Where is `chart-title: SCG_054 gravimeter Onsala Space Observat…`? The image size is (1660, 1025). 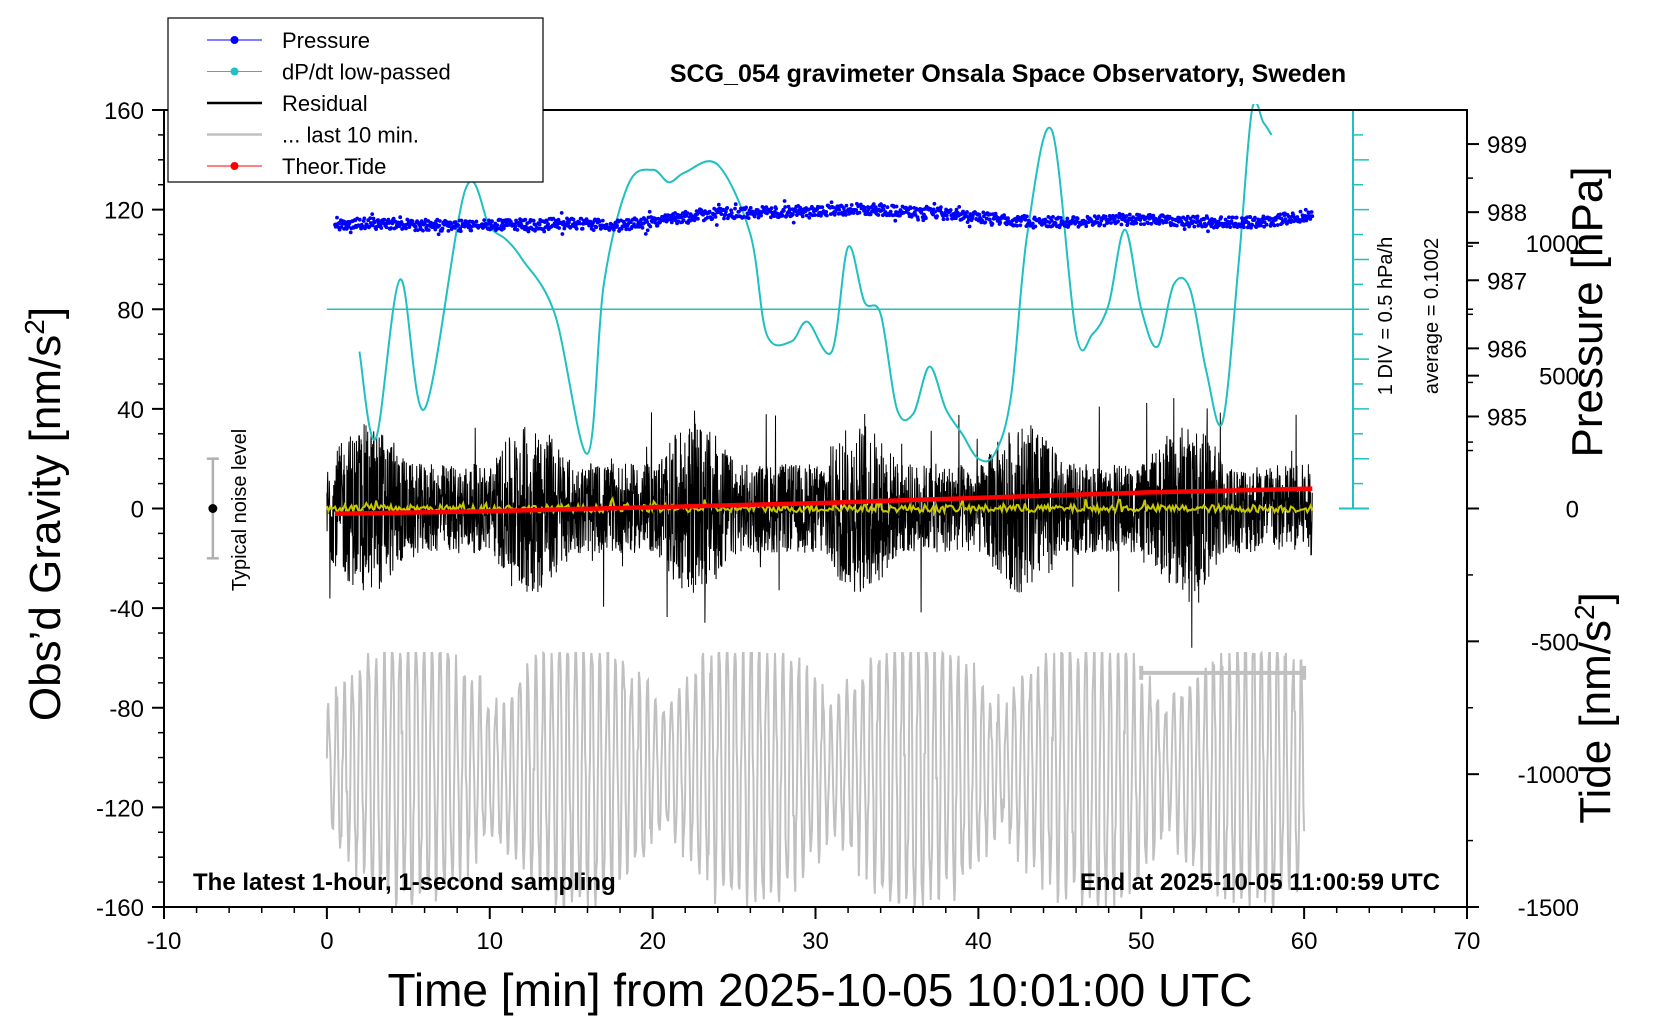 chart-title: SCG_054 gravimeter Onsala Space Observat… is located at coordinates (1008, 74).